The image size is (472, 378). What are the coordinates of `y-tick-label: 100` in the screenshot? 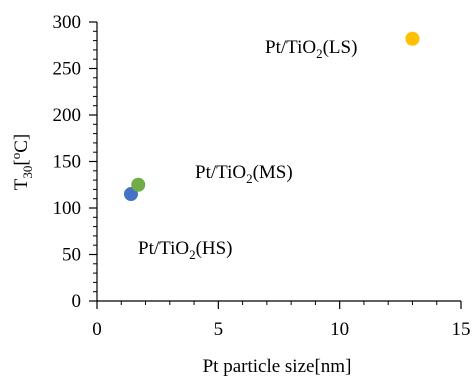 It's located at (67, 208).